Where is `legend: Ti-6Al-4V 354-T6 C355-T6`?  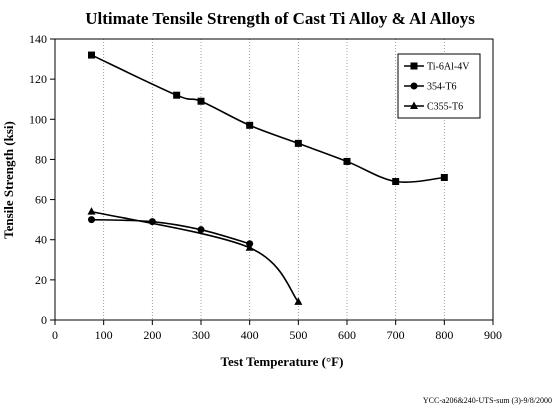
legend: Ti-6Al-4V 354-T6 C355-T6 is located at coordinates (439, 86).